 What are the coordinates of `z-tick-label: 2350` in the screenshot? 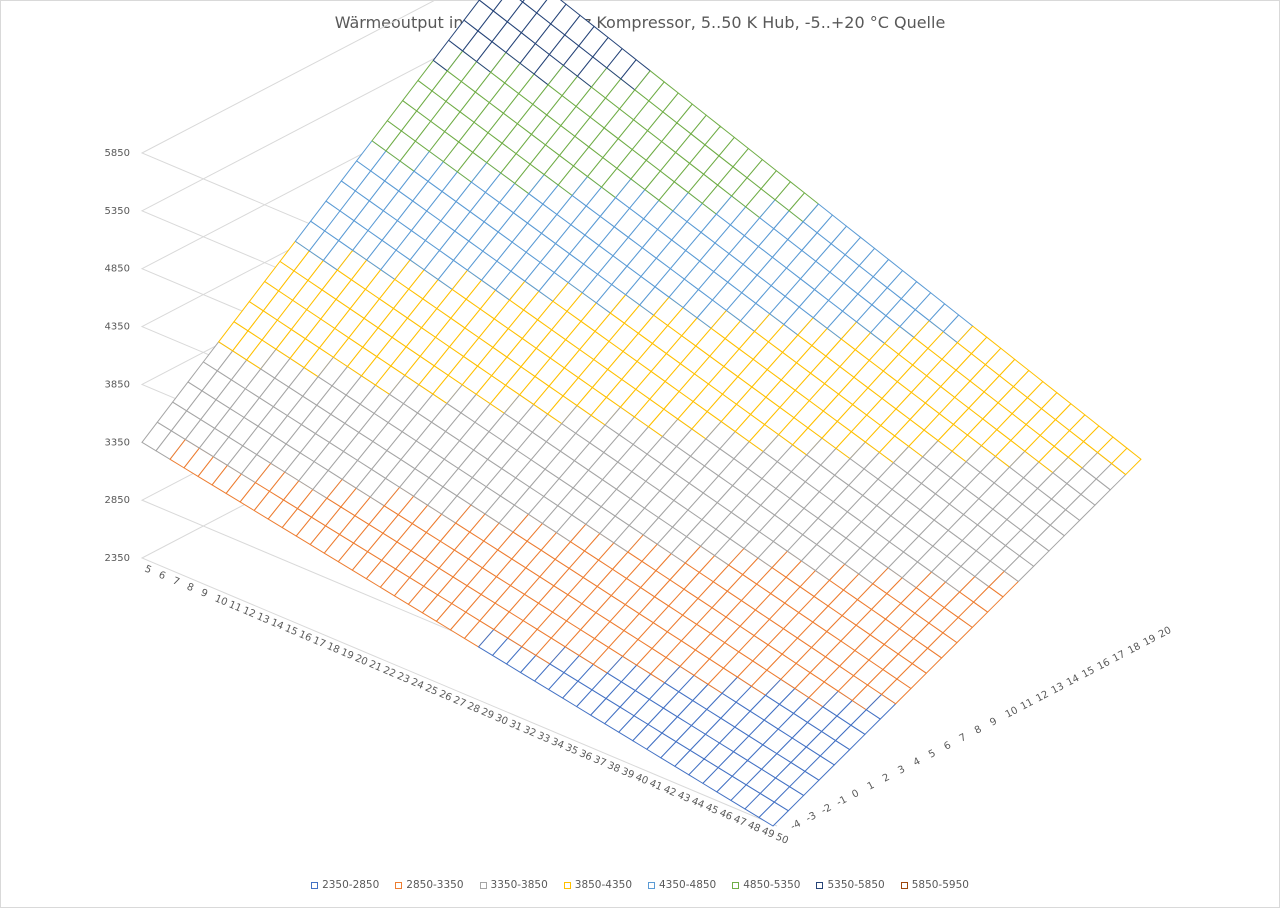 It's located at (117, 558).